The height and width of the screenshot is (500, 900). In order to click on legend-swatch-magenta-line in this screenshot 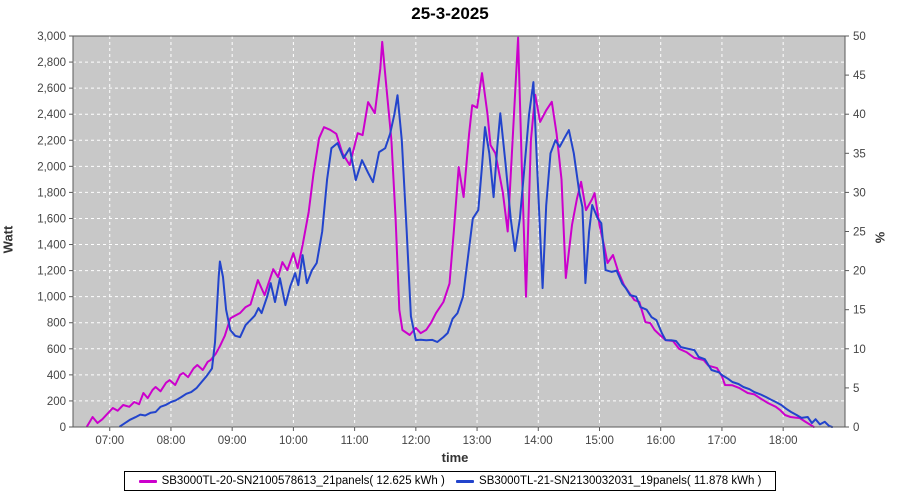, I will do `click(147, 481)`.